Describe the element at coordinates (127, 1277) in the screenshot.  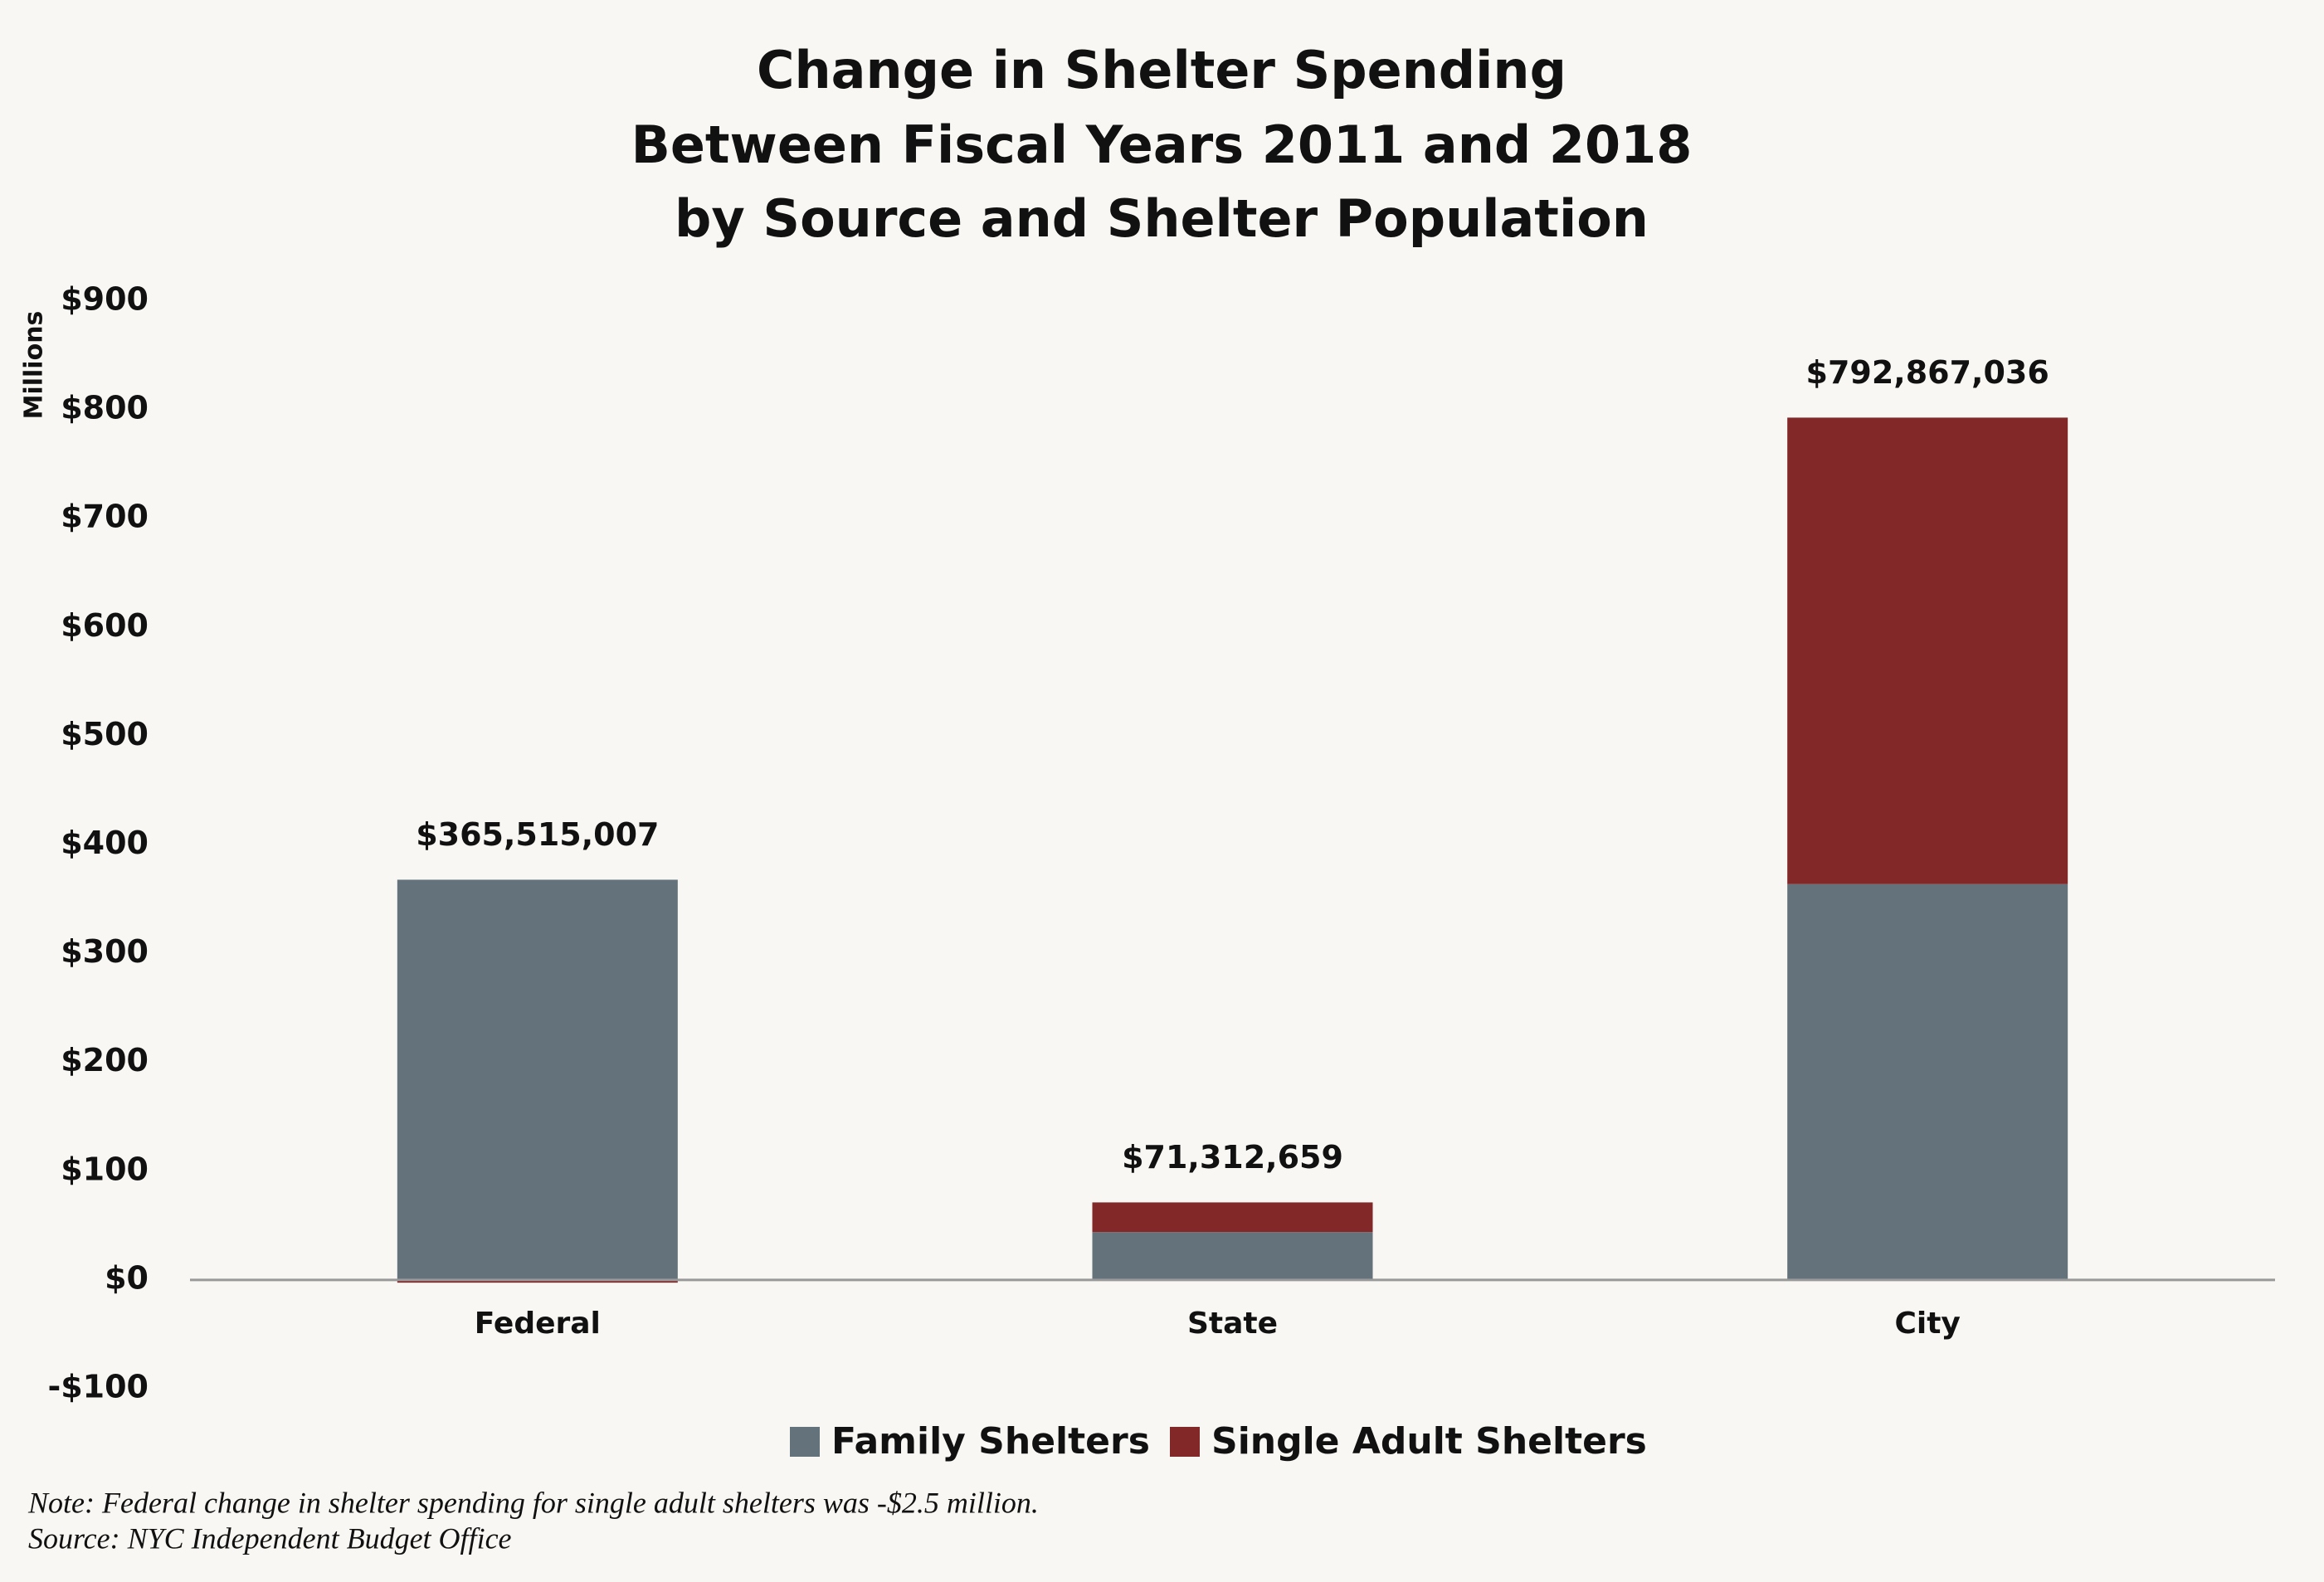
I see `y-tick-label: $0` at that location.